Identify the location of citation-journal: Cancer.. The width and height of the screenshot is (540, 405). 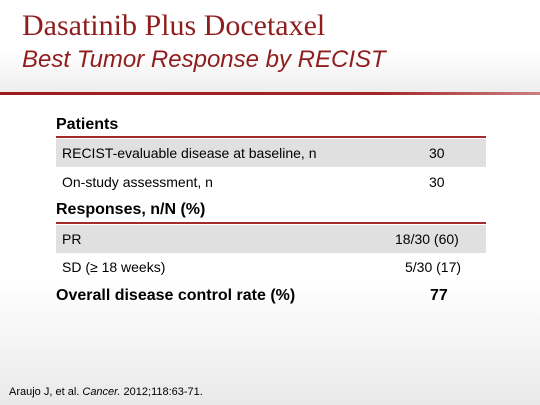
(101, 392).